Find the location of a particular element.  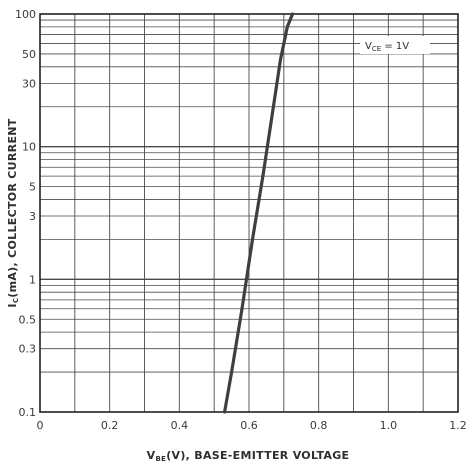

annotation-vce: VCE = 1V is located at coordinates (395, 45).